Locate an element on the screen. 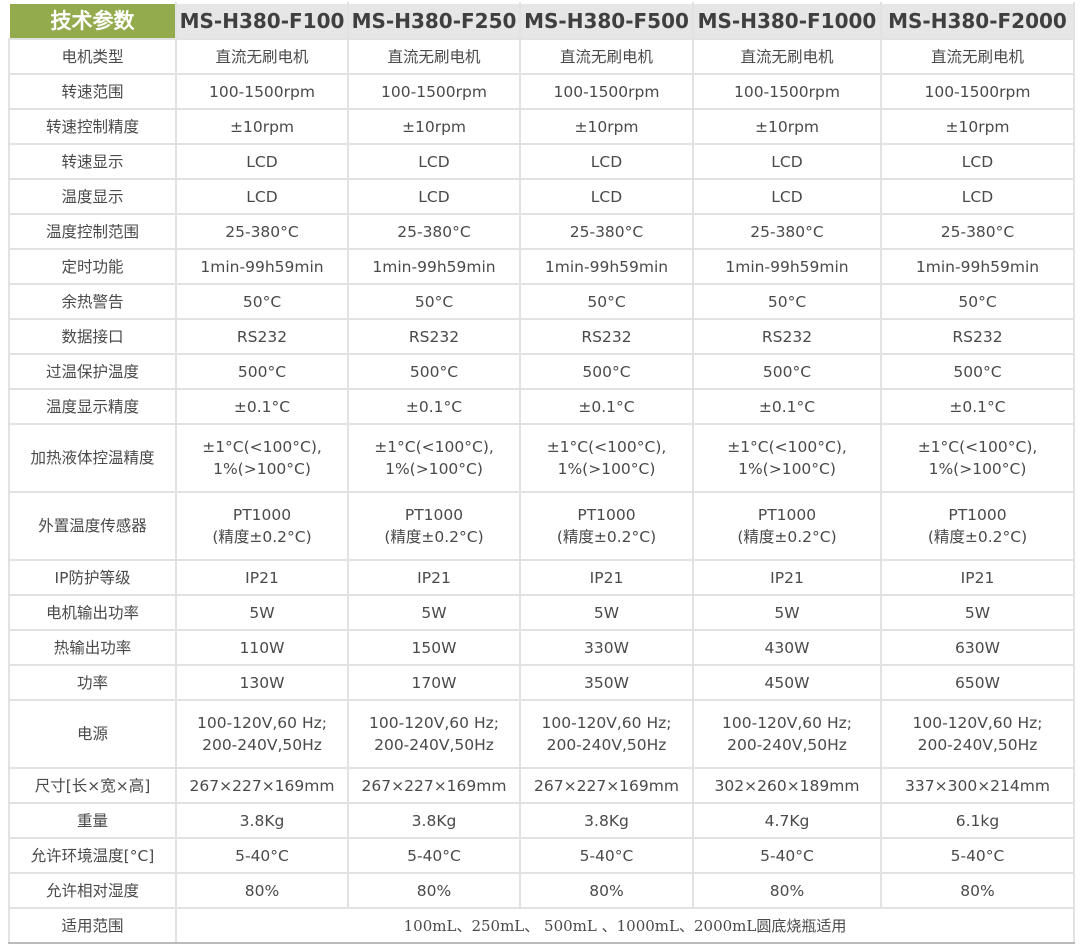 This screenshot has height=952, width=1080. row-label: 温度显示 is located at coordinates (92, 196).